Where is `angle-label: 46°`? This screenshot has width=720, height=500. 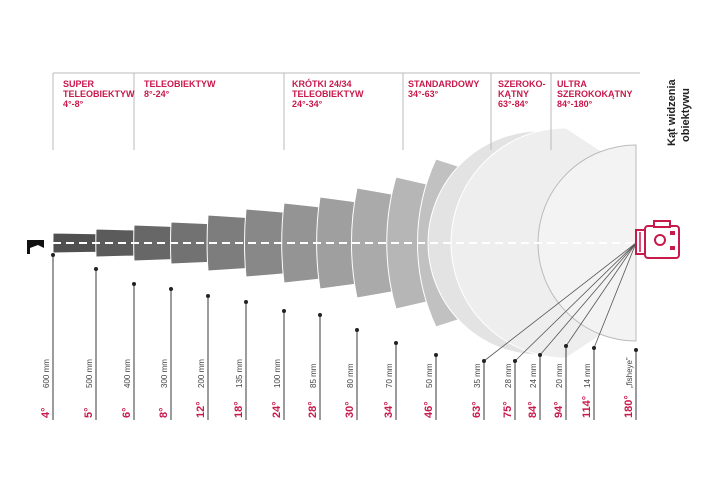
angle-label: 46° is located at coordinates (429, 409).